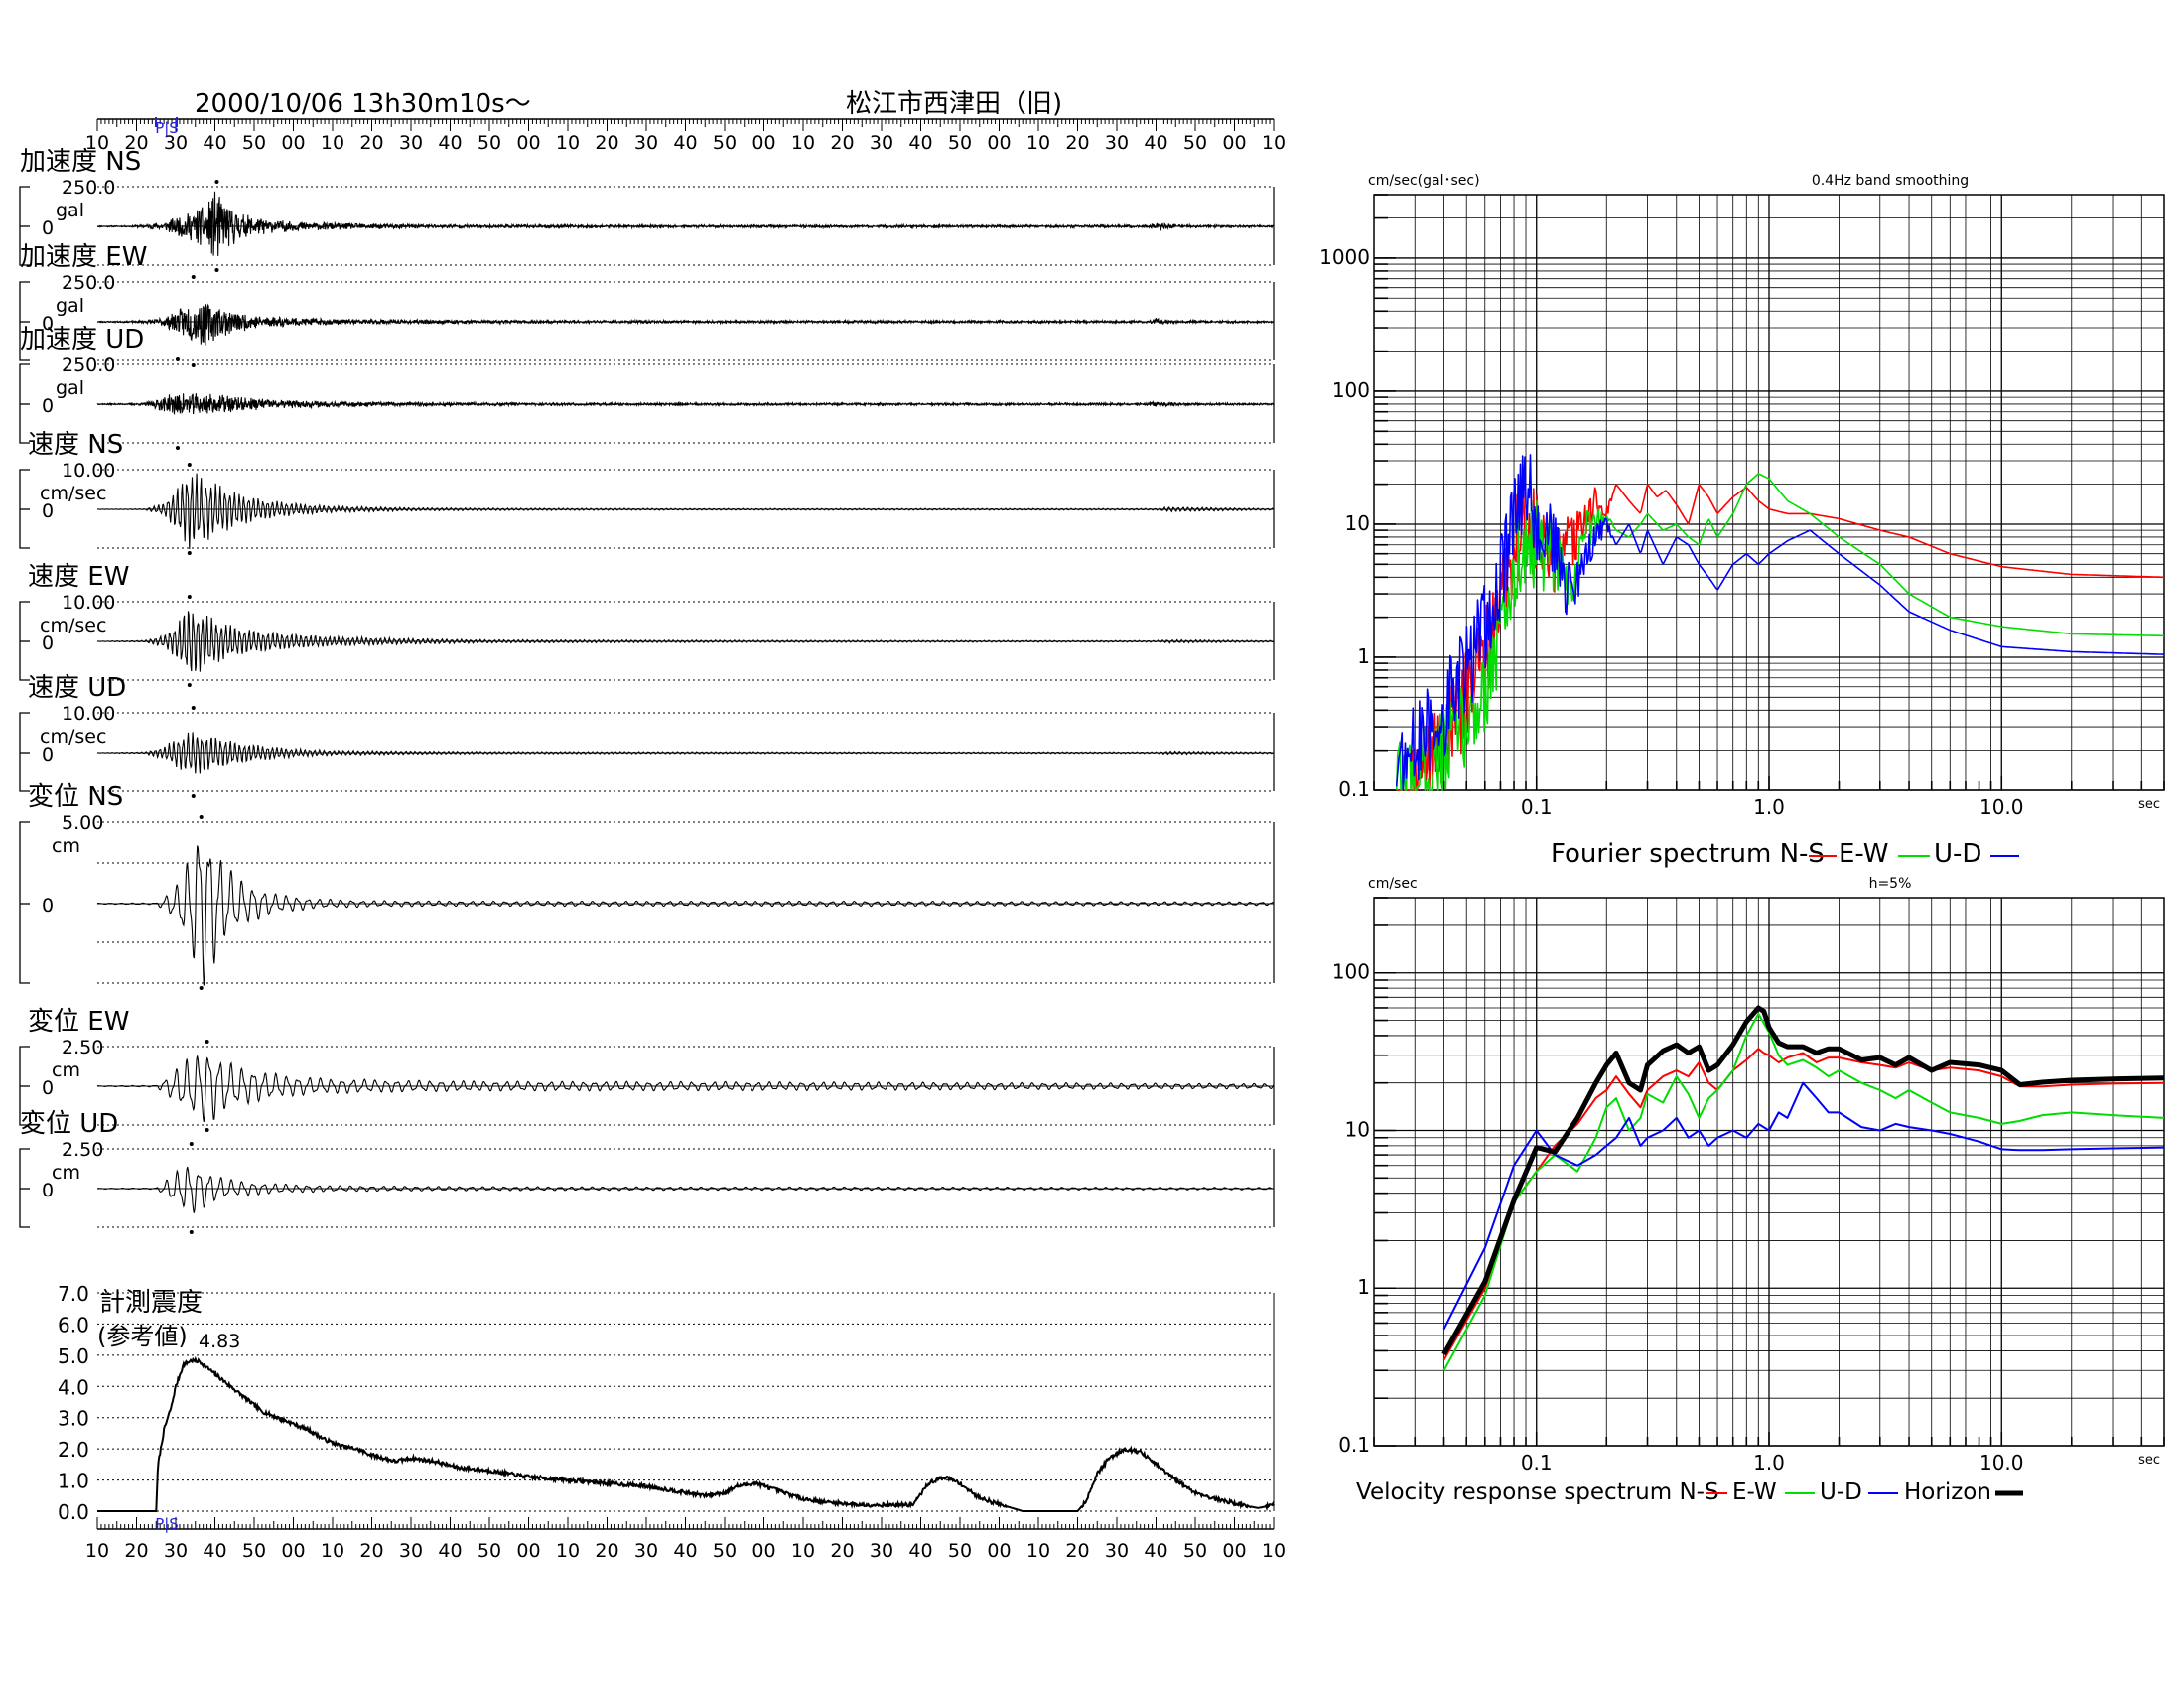 This screenshot has height=1688, width=2184. Describe the element at coordinates (73, 1512) in the screenshot. I see `intensity-tick-label: 0.0` at that location.